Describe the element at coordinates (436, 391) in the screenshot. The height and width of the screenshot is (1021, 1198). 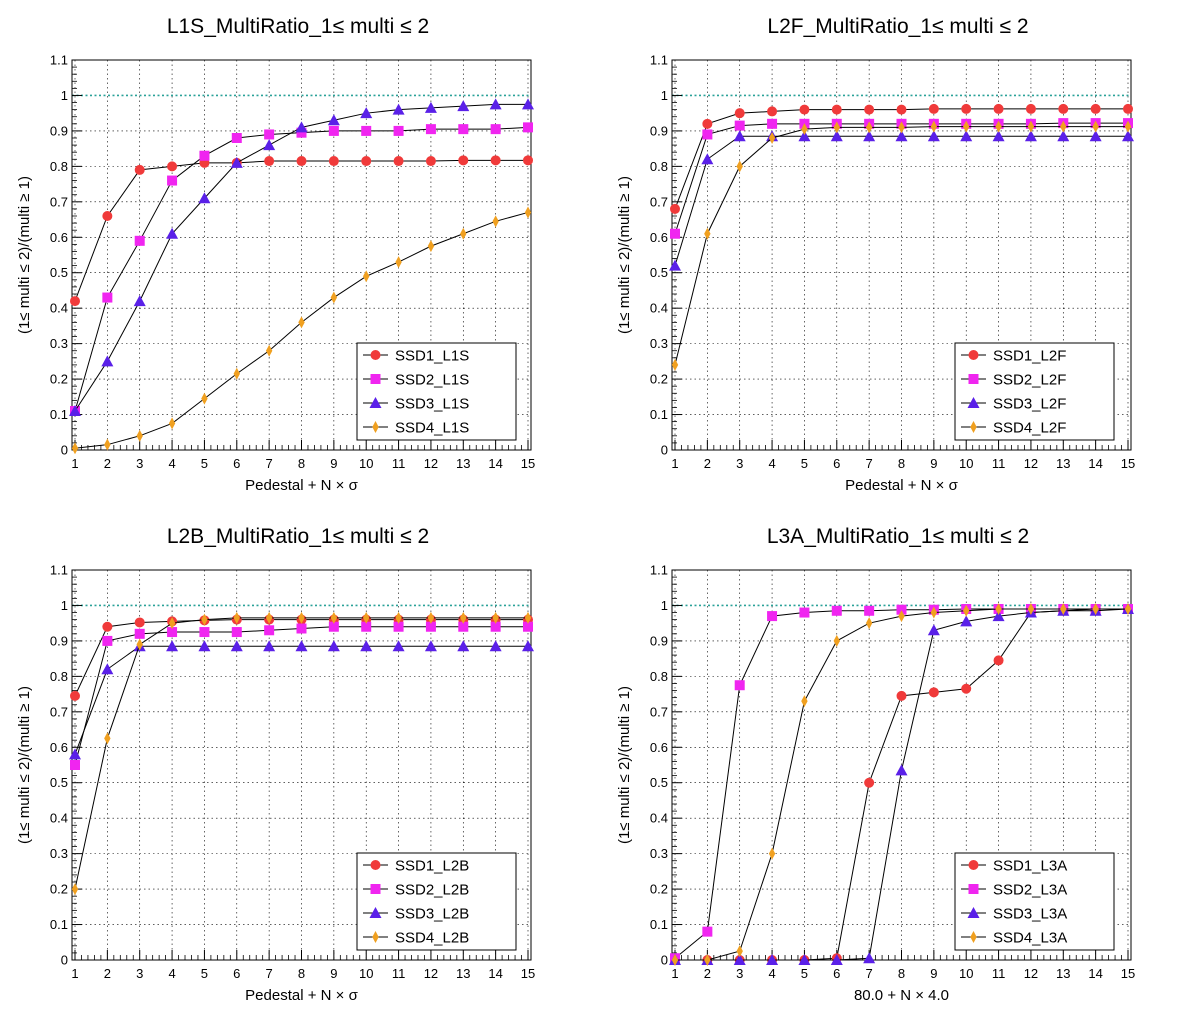
I see `legend: SSD1_L1S SSD2_L1S SSD3_L1S SSD4_L1S` at that location.